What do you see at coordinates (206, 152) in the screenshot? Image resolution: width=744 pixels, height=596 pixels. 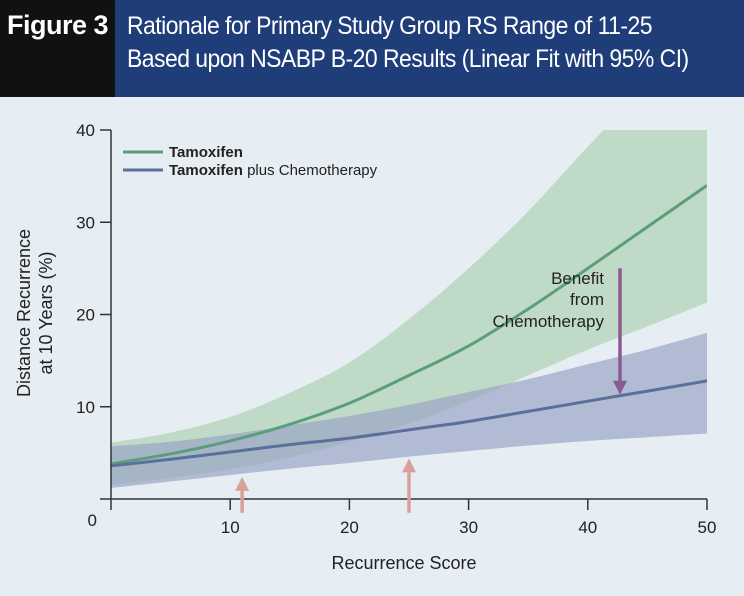 I see `legend-label-tamoxifen: Tamoxifen` at bounding box center [206, 152].